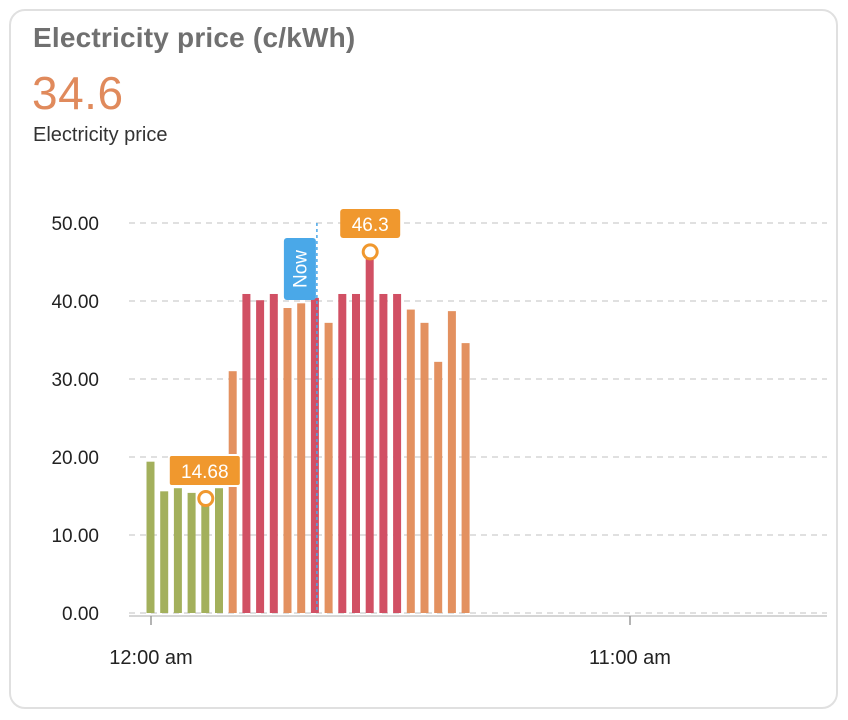  What do you see at coordinates (75, 458) in the screenshot?
I see `y-tick-label: 20.00` at bounding box center [75, 458].